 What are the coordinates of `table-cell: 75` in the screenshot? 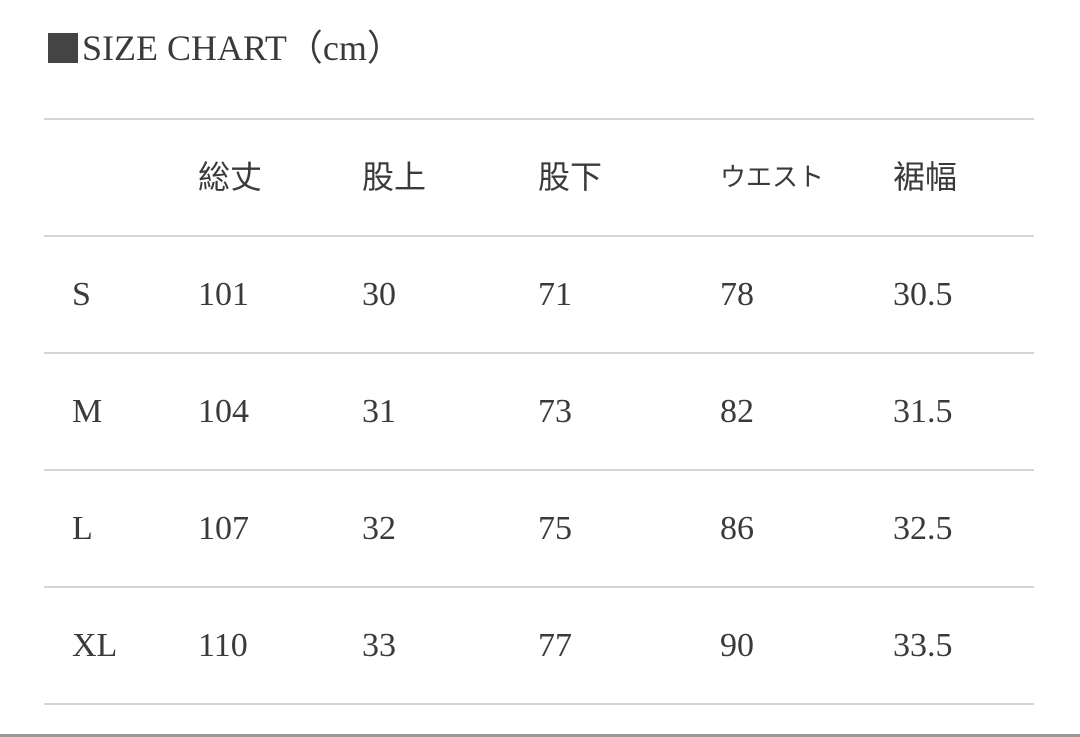 It's located at (555, 528).